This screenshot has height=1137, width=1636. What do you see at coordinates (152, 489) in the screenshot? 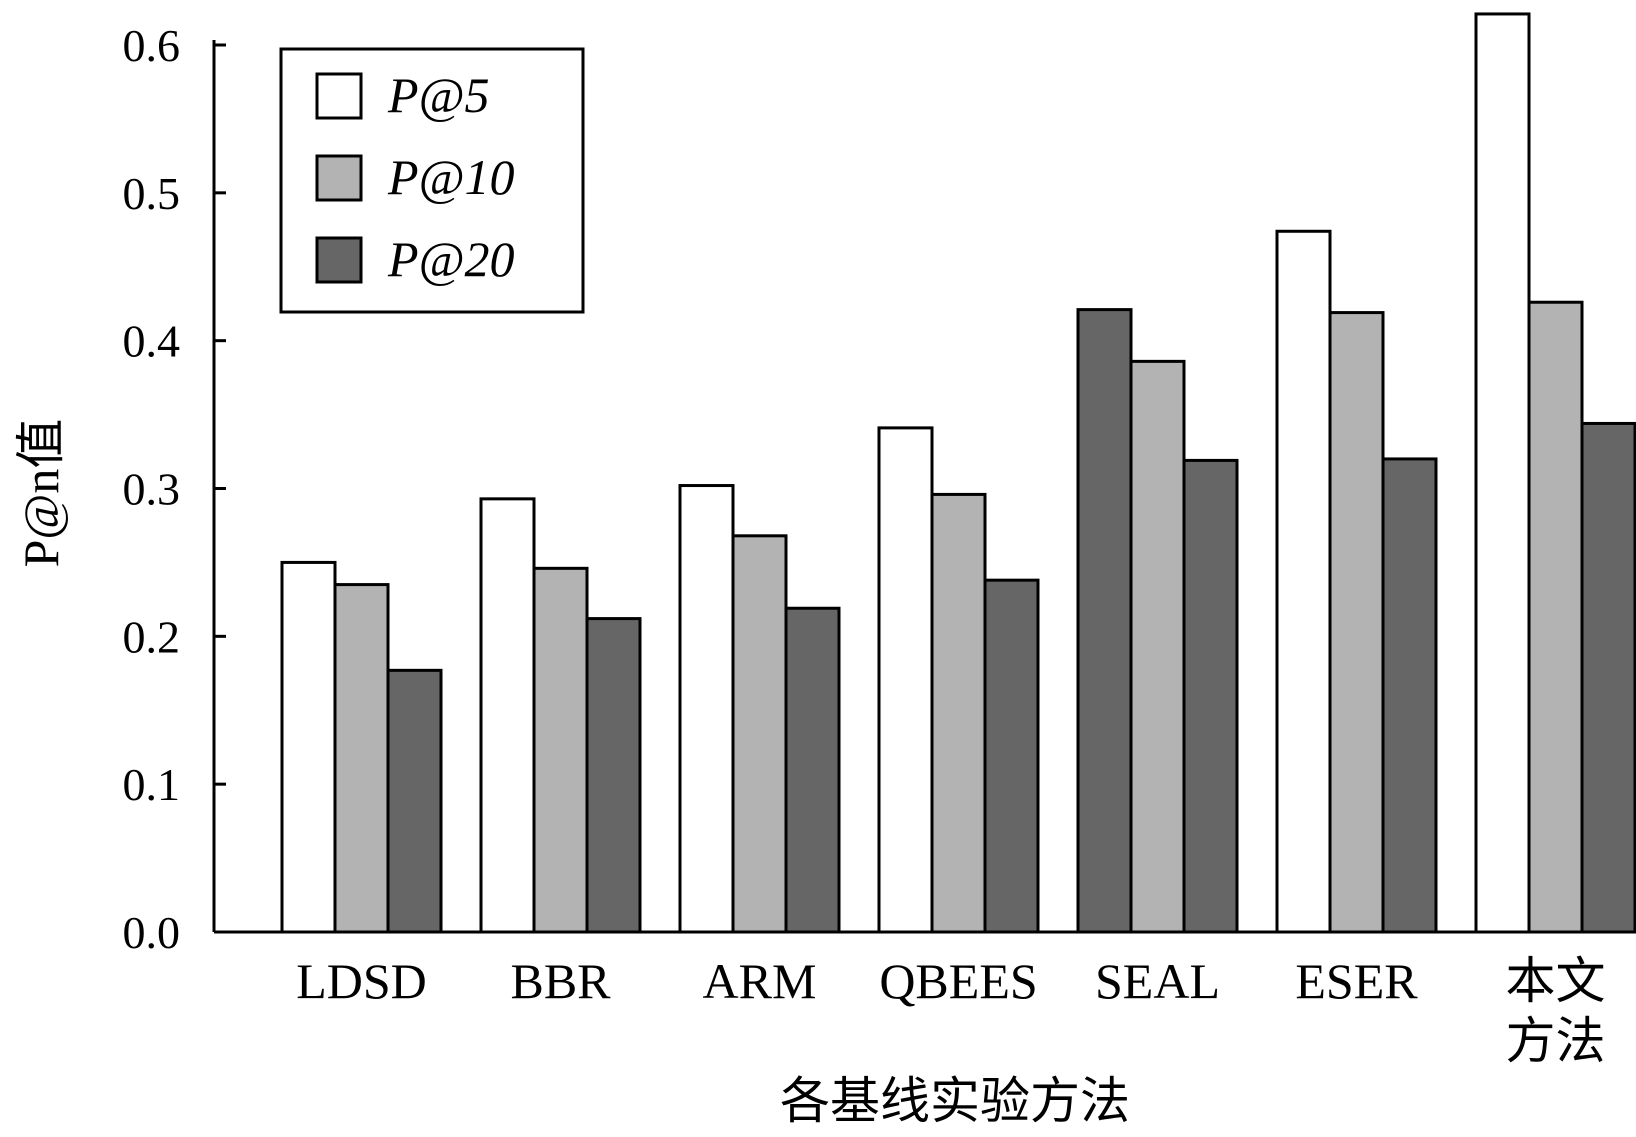
I see `y-tick-label: 0.3` at bounding box center [152, 489].